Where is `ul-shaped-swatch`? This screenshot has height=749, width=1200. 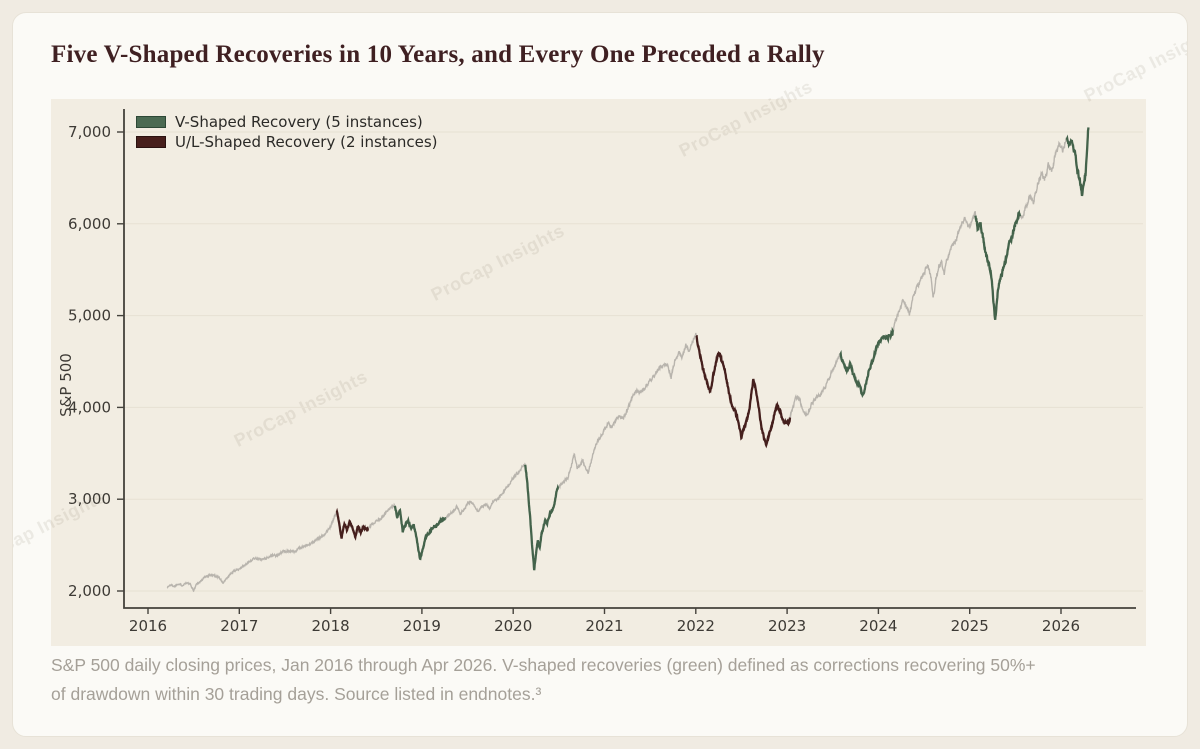
ul-shaped-swatch is located at coordinates (151, 142).